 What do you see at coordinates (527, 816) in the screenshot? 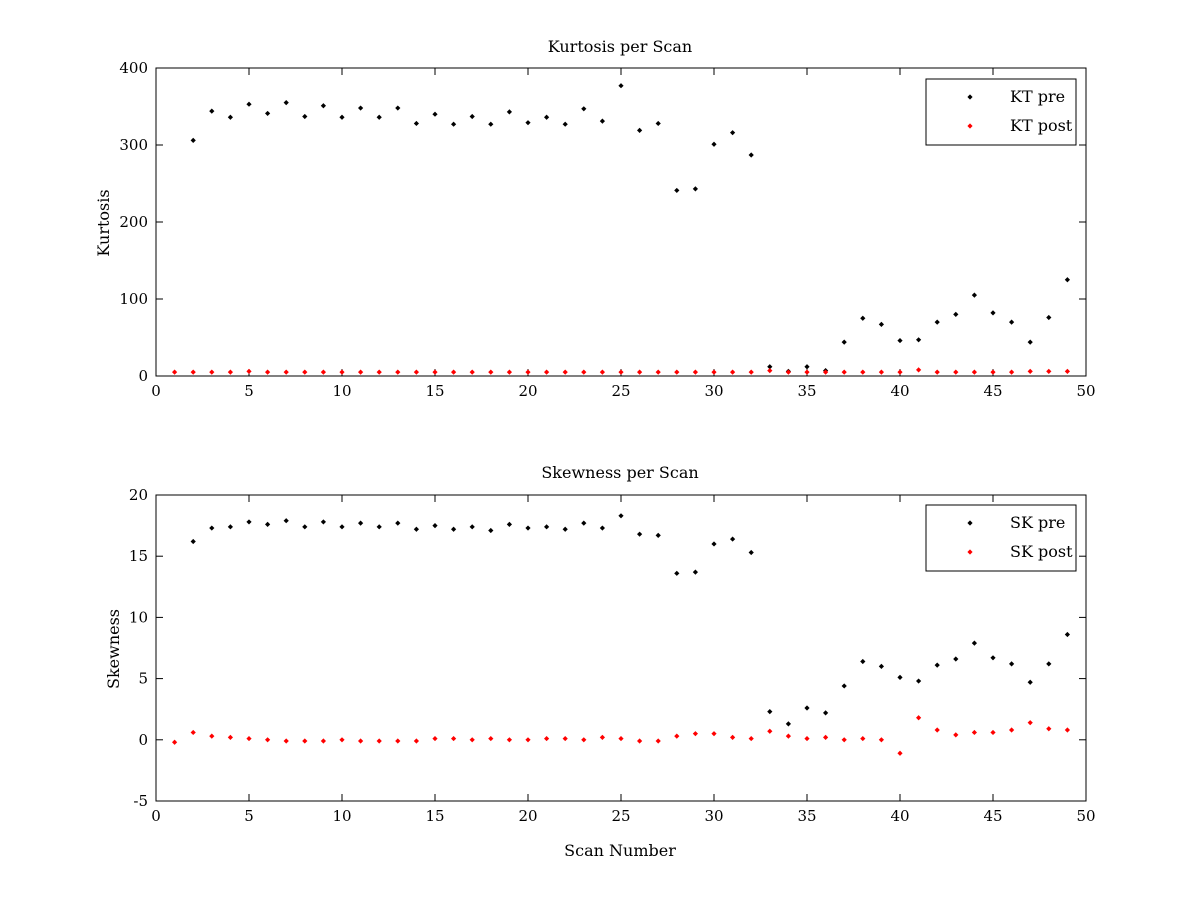
I see `x-tick-label: 20` at bounding box center [527, 816].